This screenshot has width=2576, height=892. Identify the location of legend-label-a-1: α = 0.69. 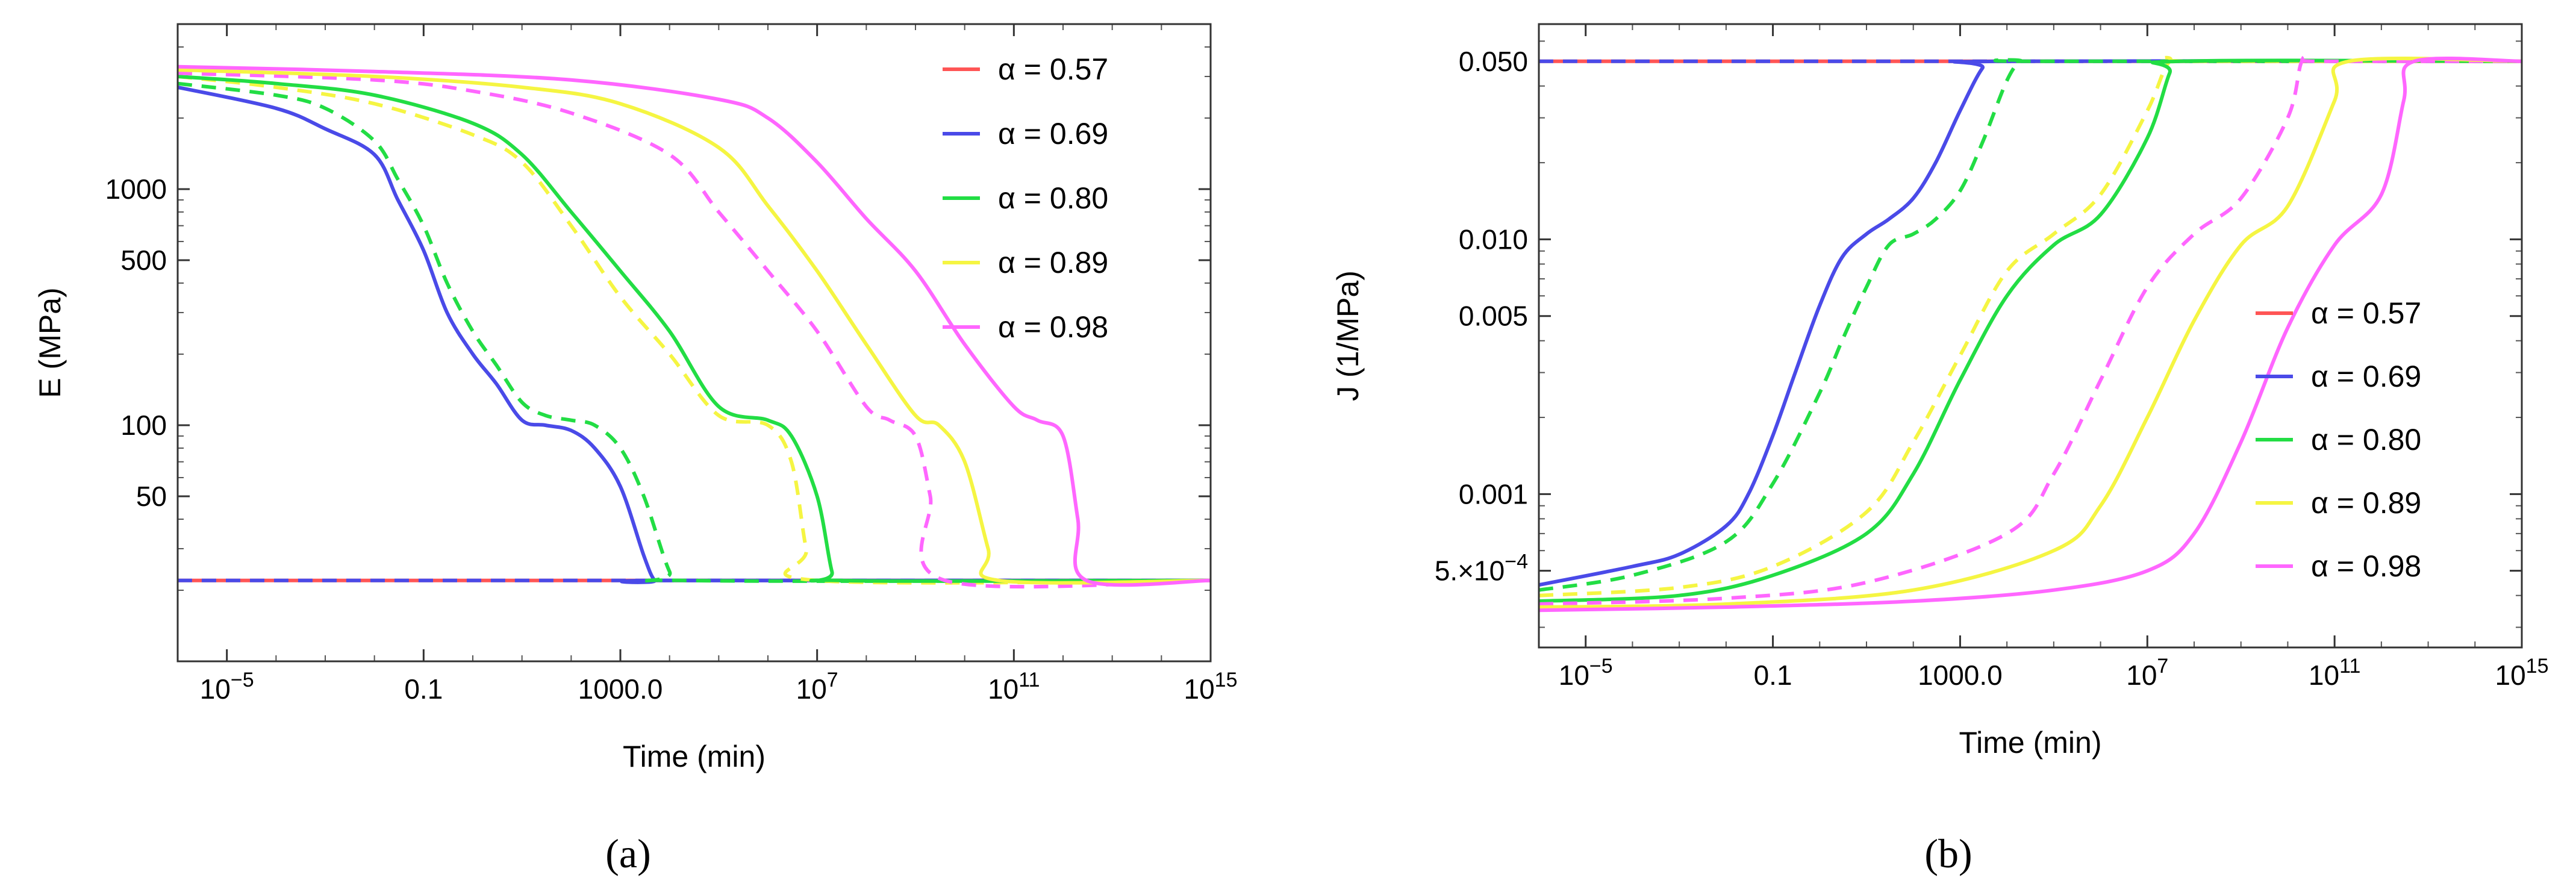
(1053, 134).